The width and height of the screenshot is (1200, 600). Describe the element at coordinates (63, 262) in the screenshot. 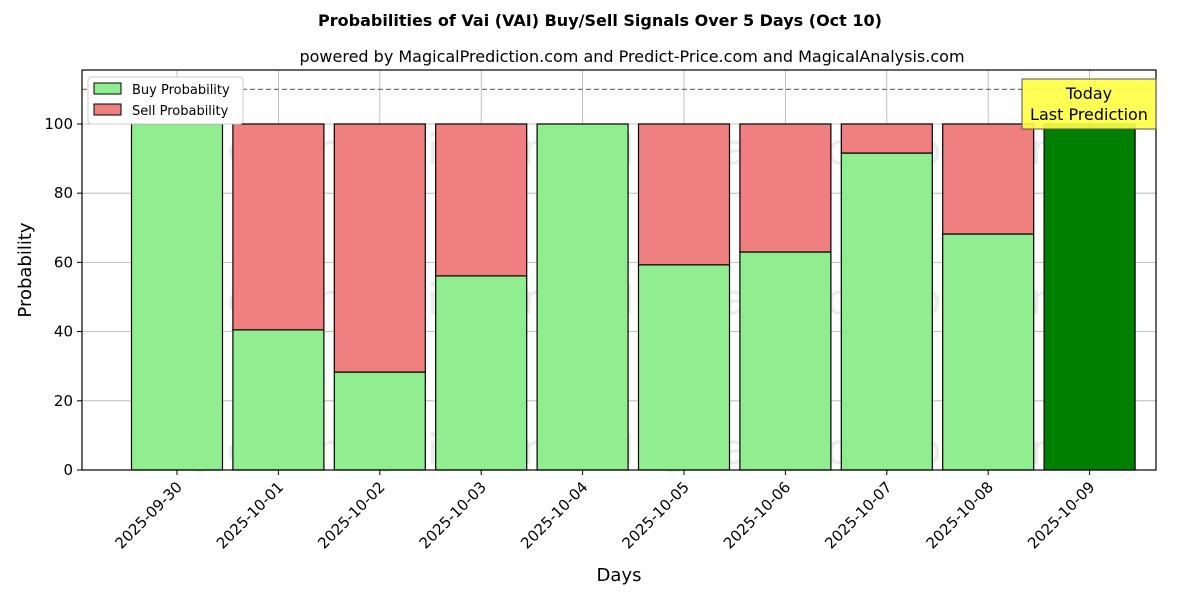

I see `y-tick-label: 60` at that location.